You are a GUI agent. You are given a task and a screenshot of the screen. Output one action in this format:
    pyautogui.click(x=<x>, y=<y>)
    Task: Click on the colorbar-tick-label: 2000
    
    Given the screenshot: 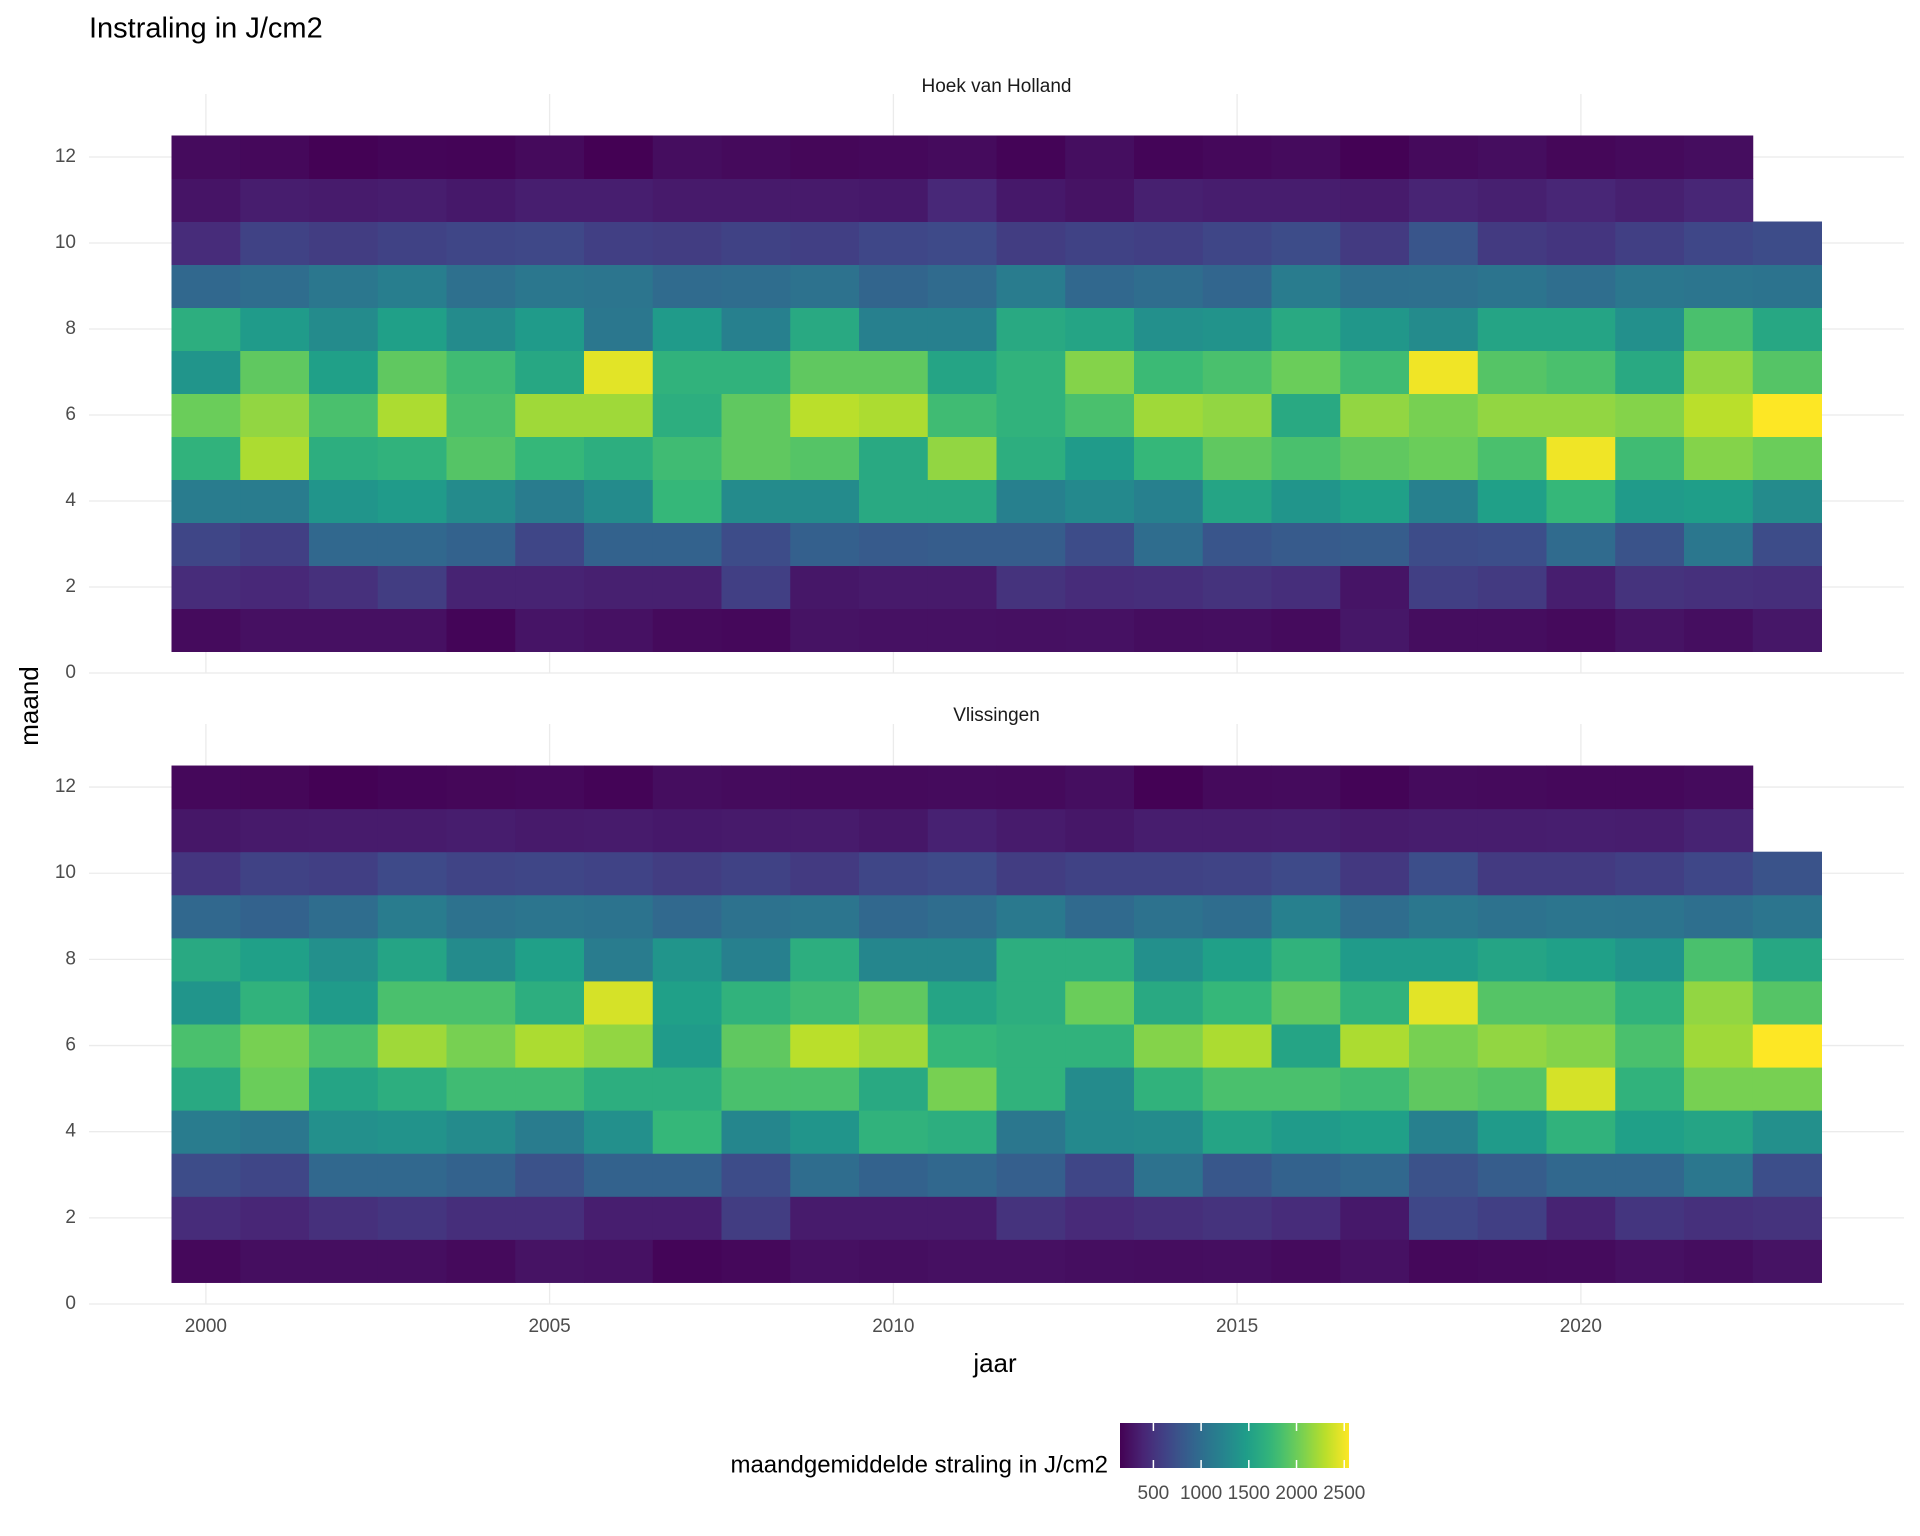 What is the action you would take?
    pyautogui.click(x=1296, y=1493)
    